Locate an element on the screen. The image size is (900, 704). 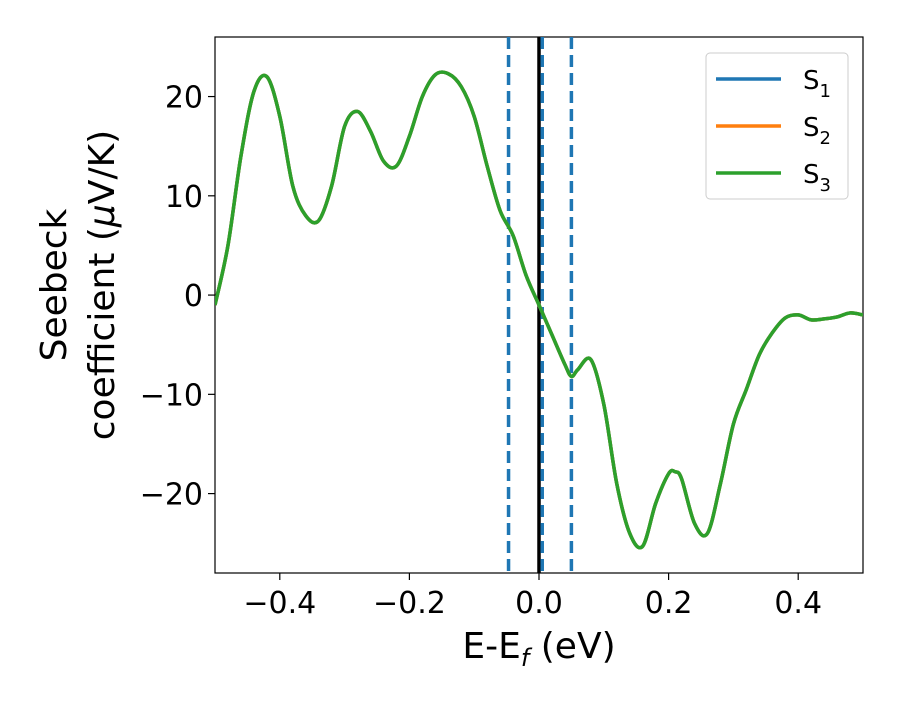
y-axis-label-mu: μ is located at coordinates (102, 216).